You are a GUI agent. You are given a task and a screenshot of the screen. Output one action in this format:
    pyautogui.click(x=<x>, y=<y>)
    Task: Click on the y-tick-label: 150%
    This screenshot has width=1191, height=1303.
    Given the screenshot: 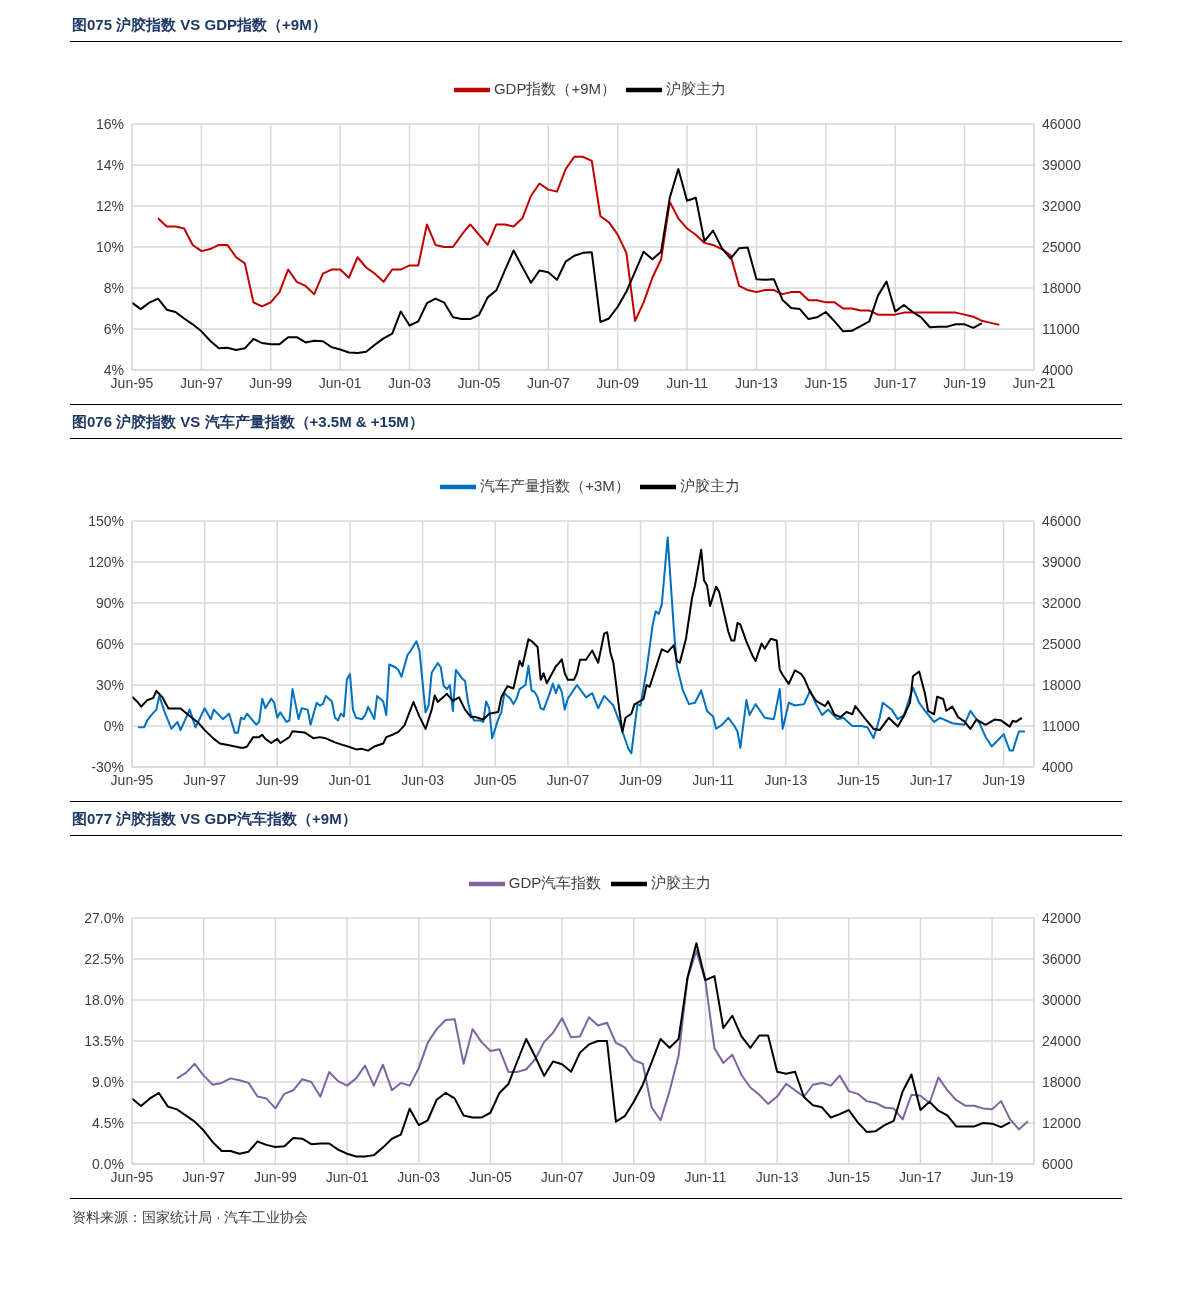 What is the action you would take?
    pyautogui.click(x=106, y=520)
    